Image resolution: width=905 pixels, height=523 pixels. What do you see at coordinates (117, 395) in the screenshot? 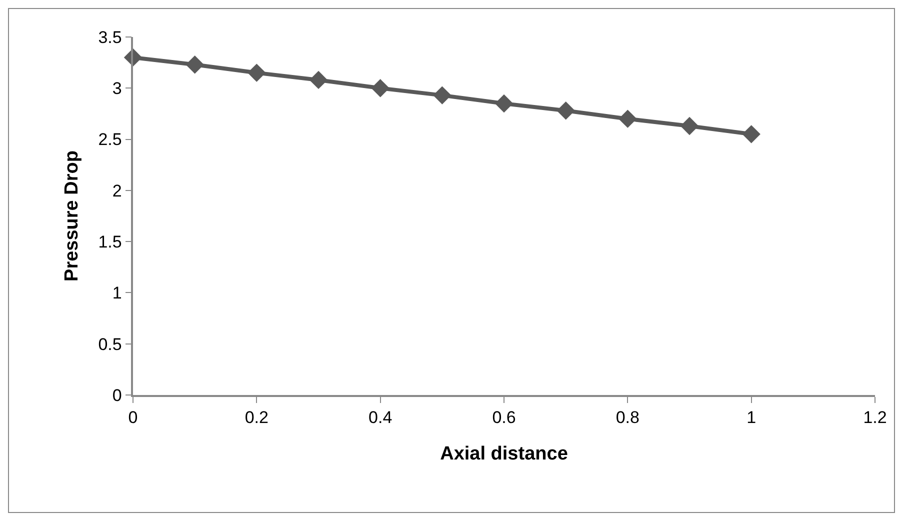
I see `y-tick-label: 0` at bounding box center [117, 395].